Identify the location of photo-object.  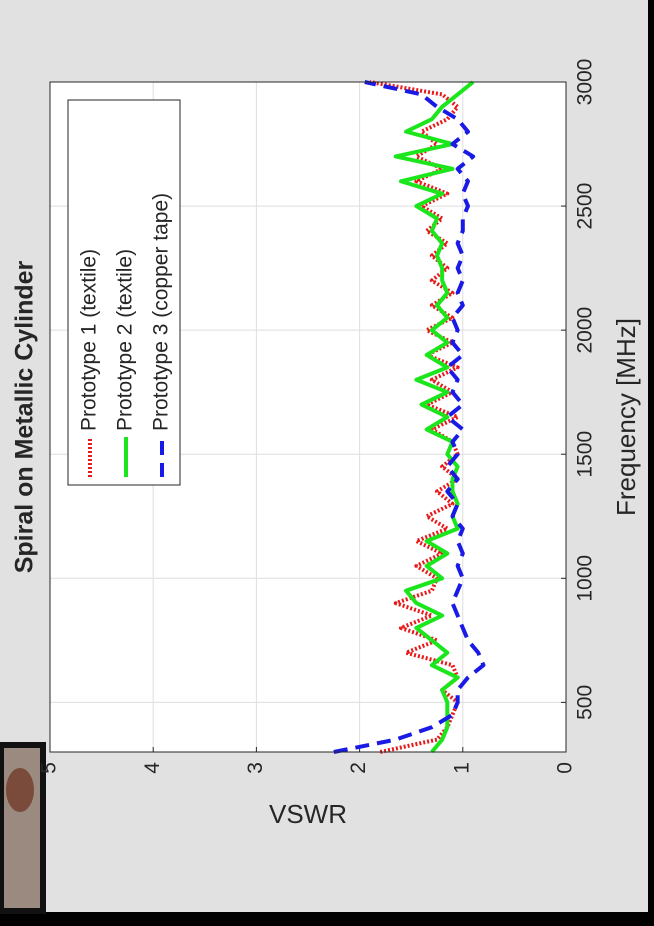
(20, 790).